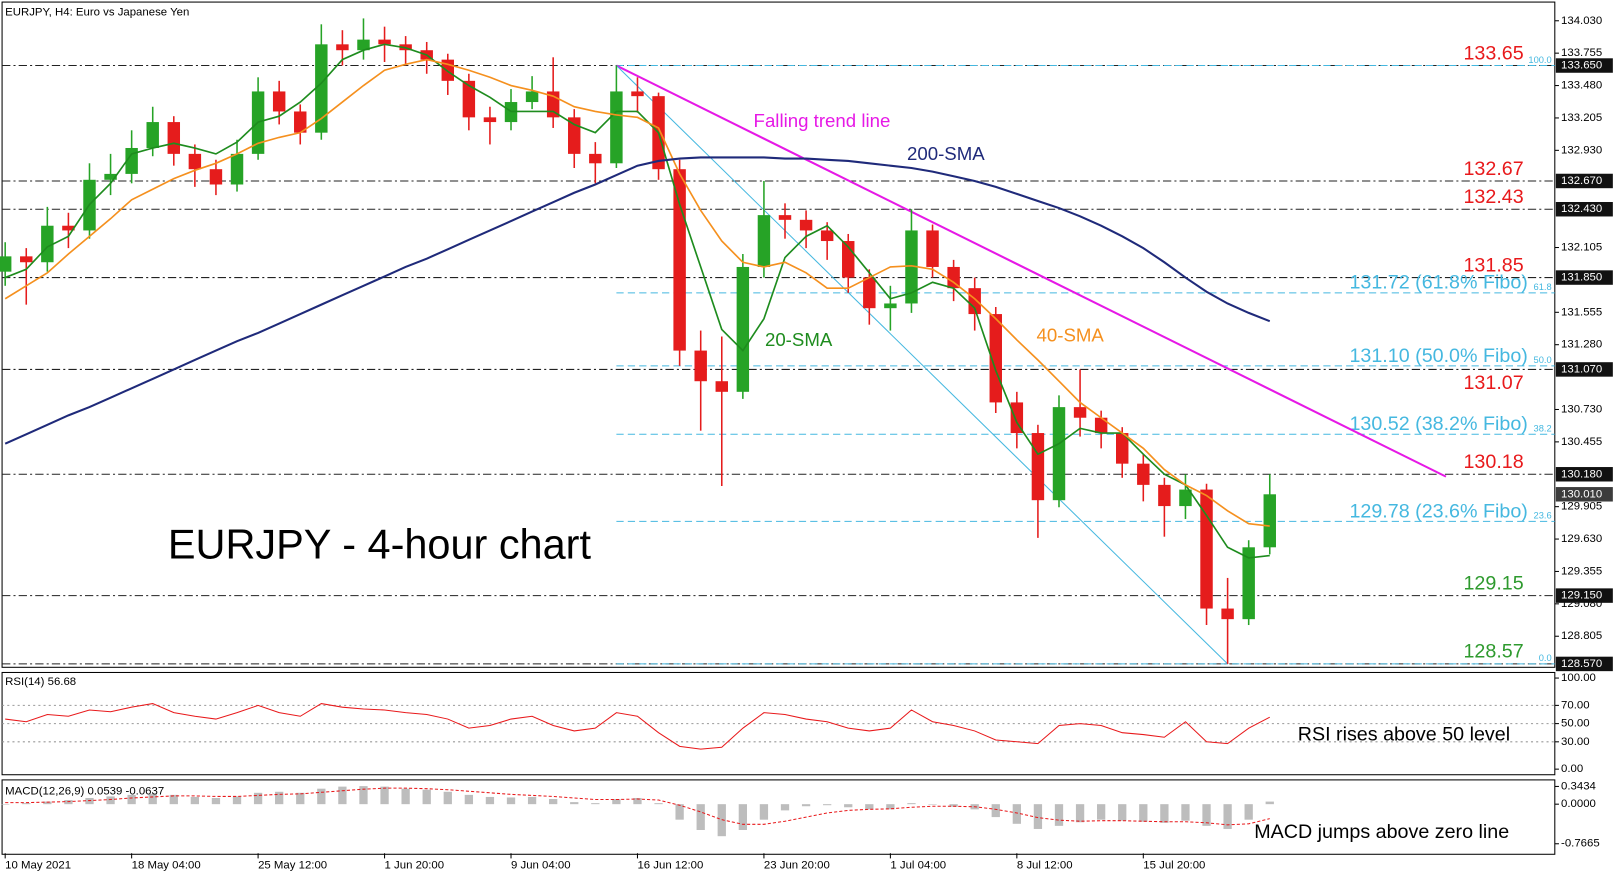 Image resolution: width=1617 pixels, height=877 pixels. Describe the element at coordinates (1071, 335) in the screenshot. I see `sma-label: 40-SMA` at that location.